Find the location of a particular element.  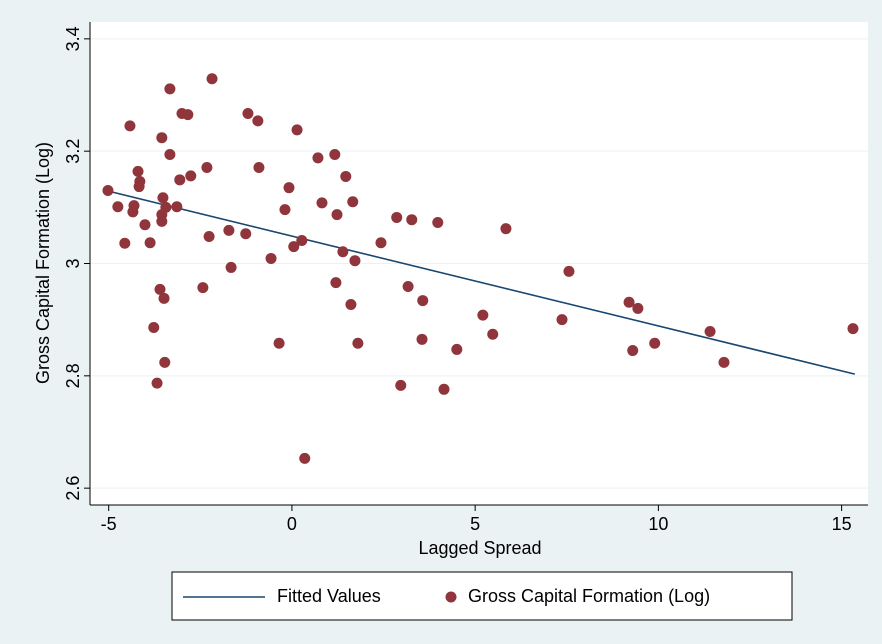

legend-marker is located at coordinates (451, 597).